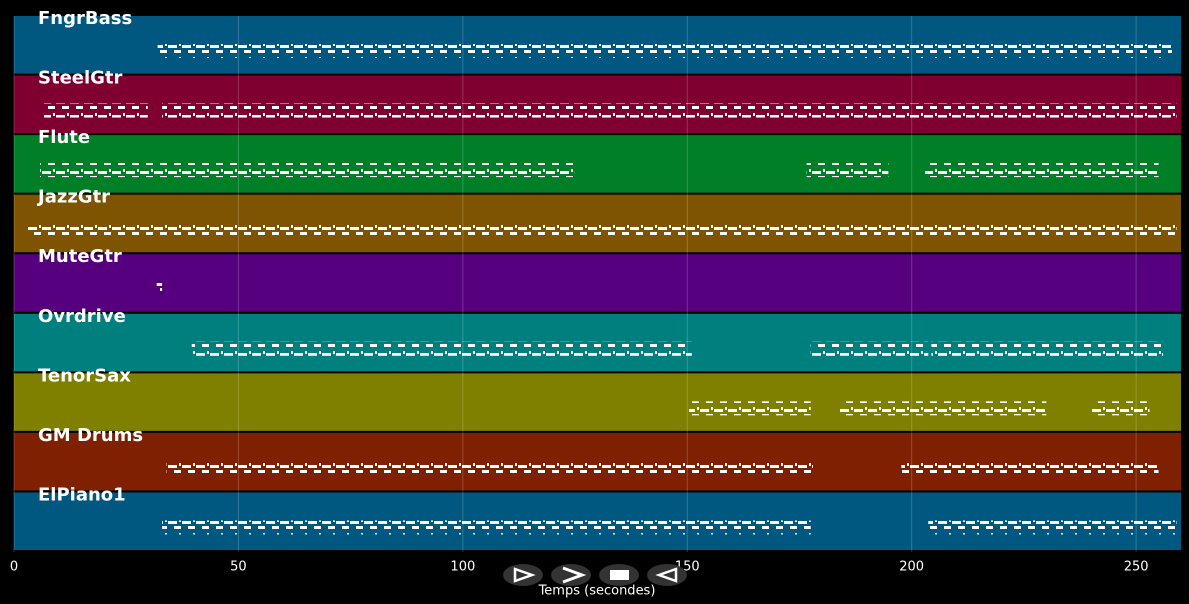  Describe the element at coordinates (667, 575) in the screenshot. I see `back-button` at that location.